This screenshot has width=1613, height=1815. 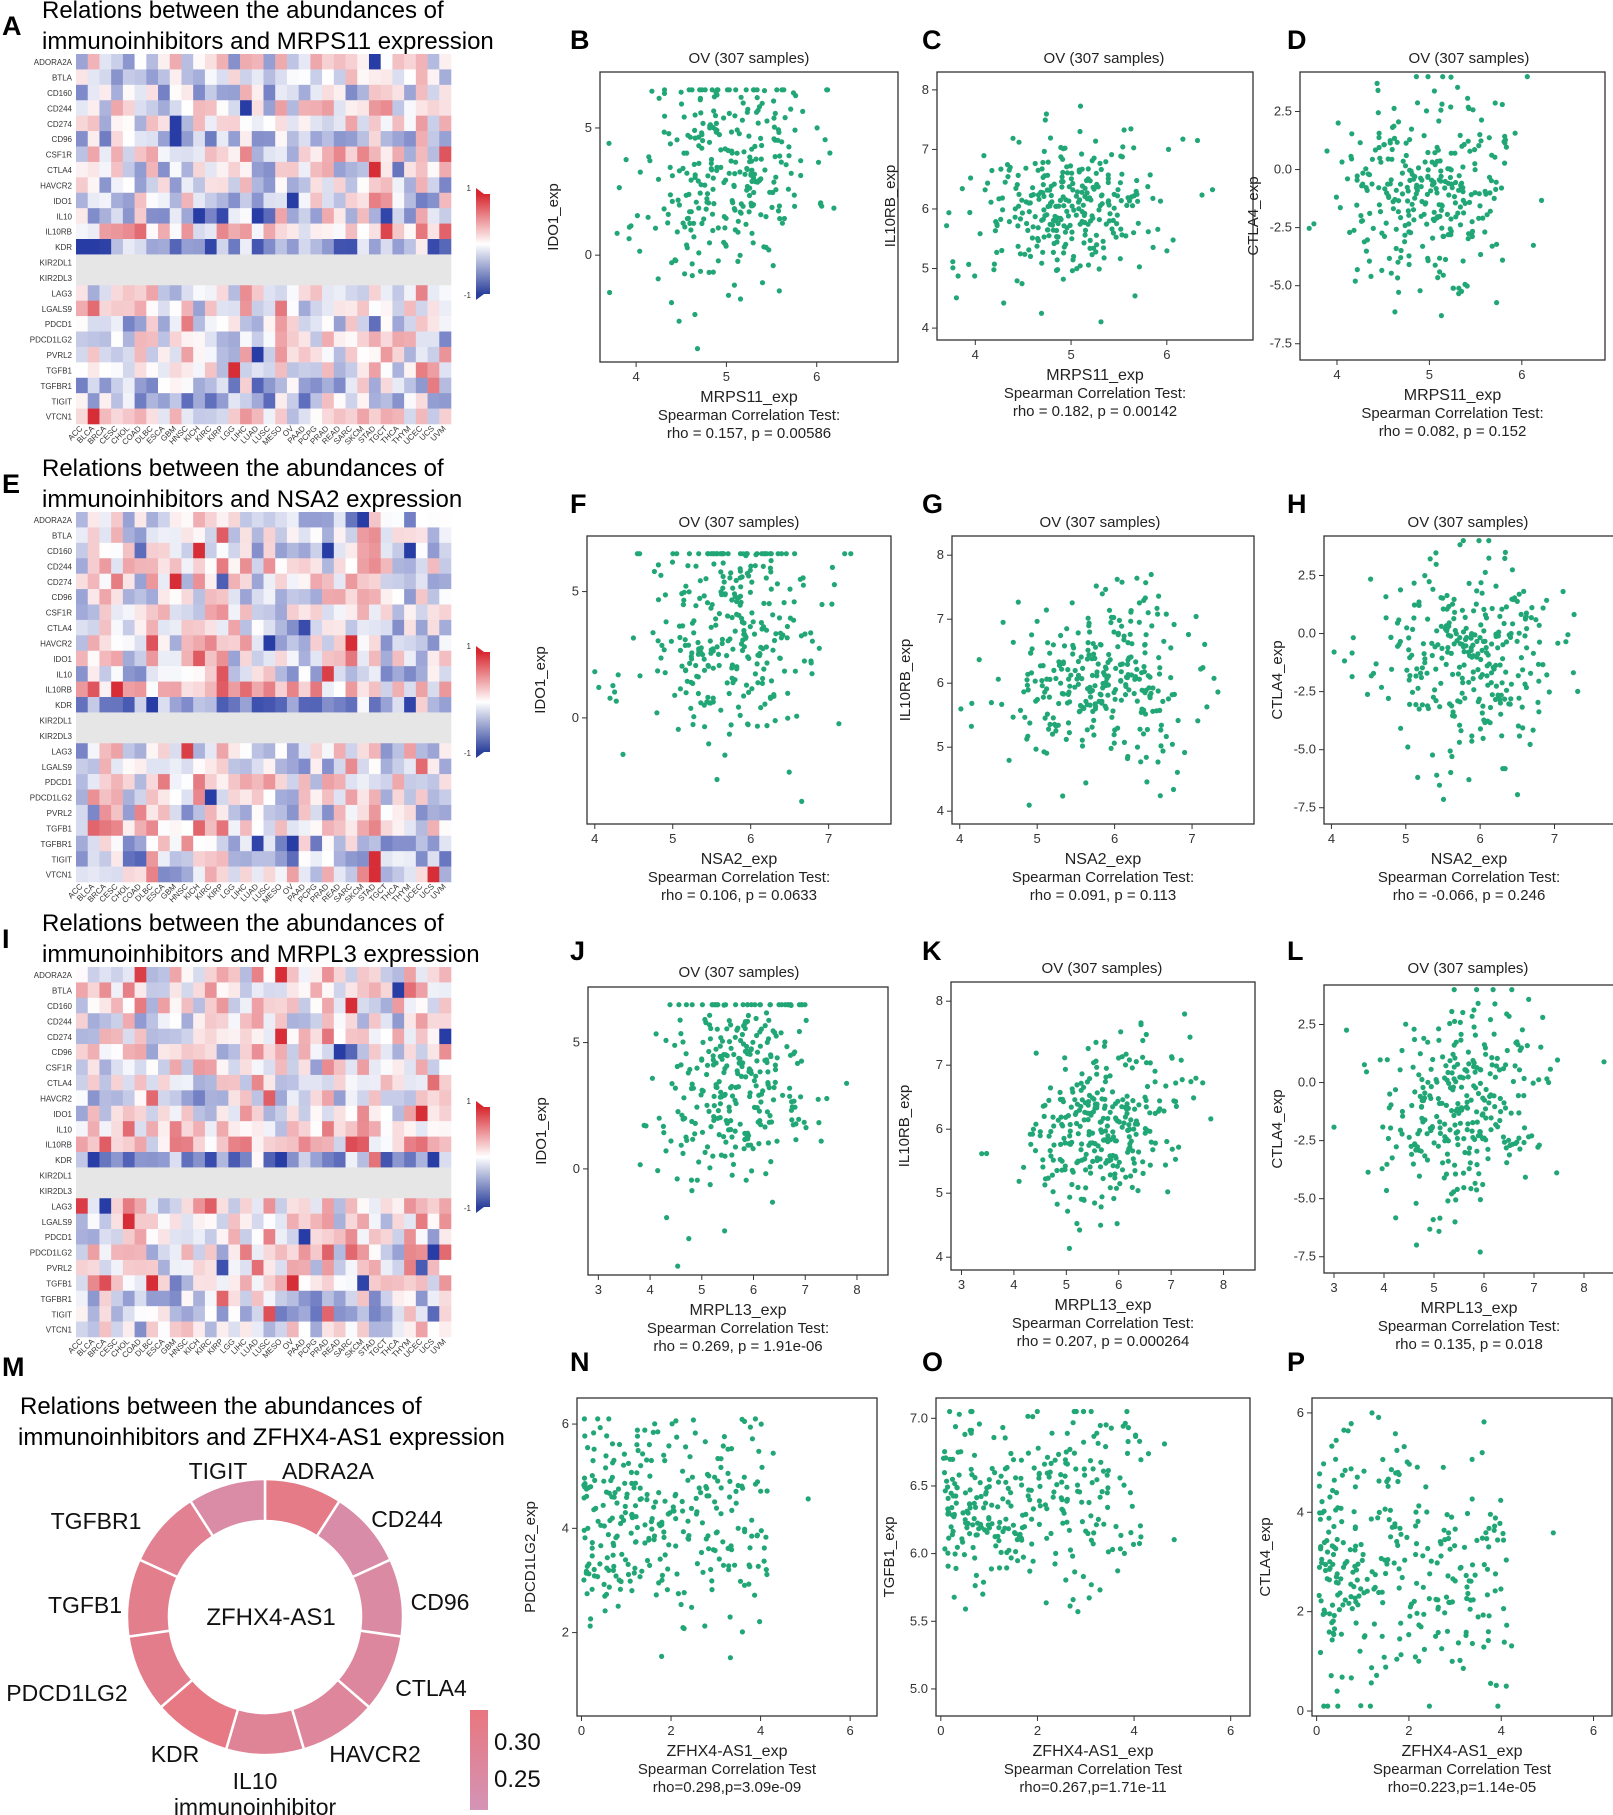 What do you see at coordinates (1253, 215) in the screenshot?
I see `y-axis-label: CTLA4_exp` at bounding box center [1253, 215].